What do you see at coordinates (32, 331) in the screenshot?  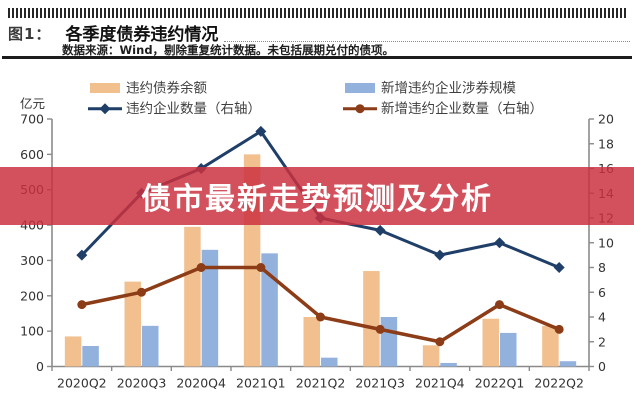 I see `left-axis-tick-label: 100` at bounding box center [32, 331].